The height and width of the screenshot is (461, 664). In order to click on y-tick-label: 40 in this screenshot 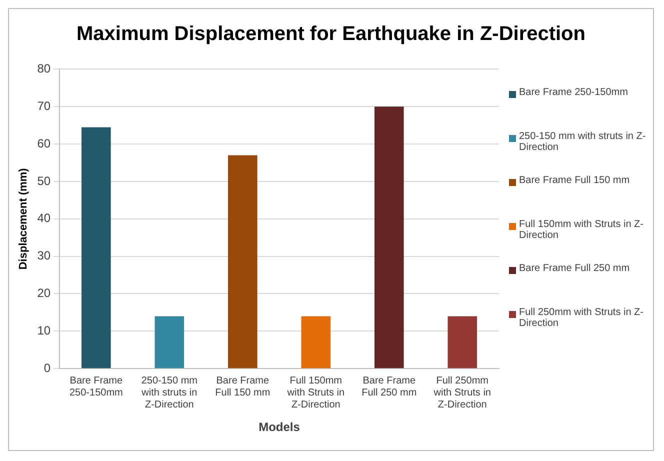, I will do `click(44, 218)`.